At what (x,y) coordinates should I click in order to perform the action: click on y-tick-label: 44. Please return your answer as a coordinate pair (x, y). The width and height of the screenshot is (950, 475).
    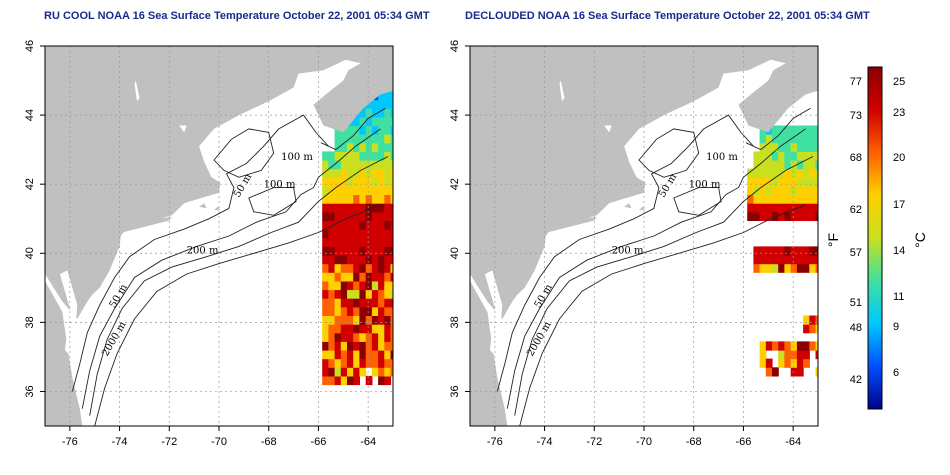
    Looking at the image, I should click on (455, 115).